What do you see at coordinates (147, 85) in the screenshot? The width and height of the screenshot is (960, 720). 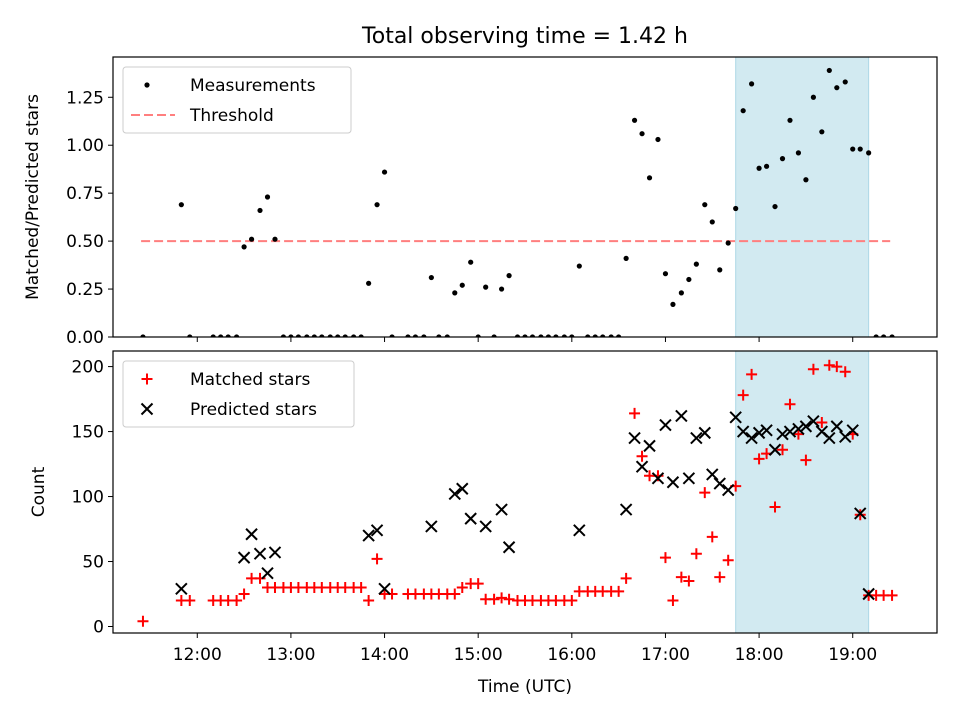 I see `legend-measurement-marker` at bounding box center [147, 85].